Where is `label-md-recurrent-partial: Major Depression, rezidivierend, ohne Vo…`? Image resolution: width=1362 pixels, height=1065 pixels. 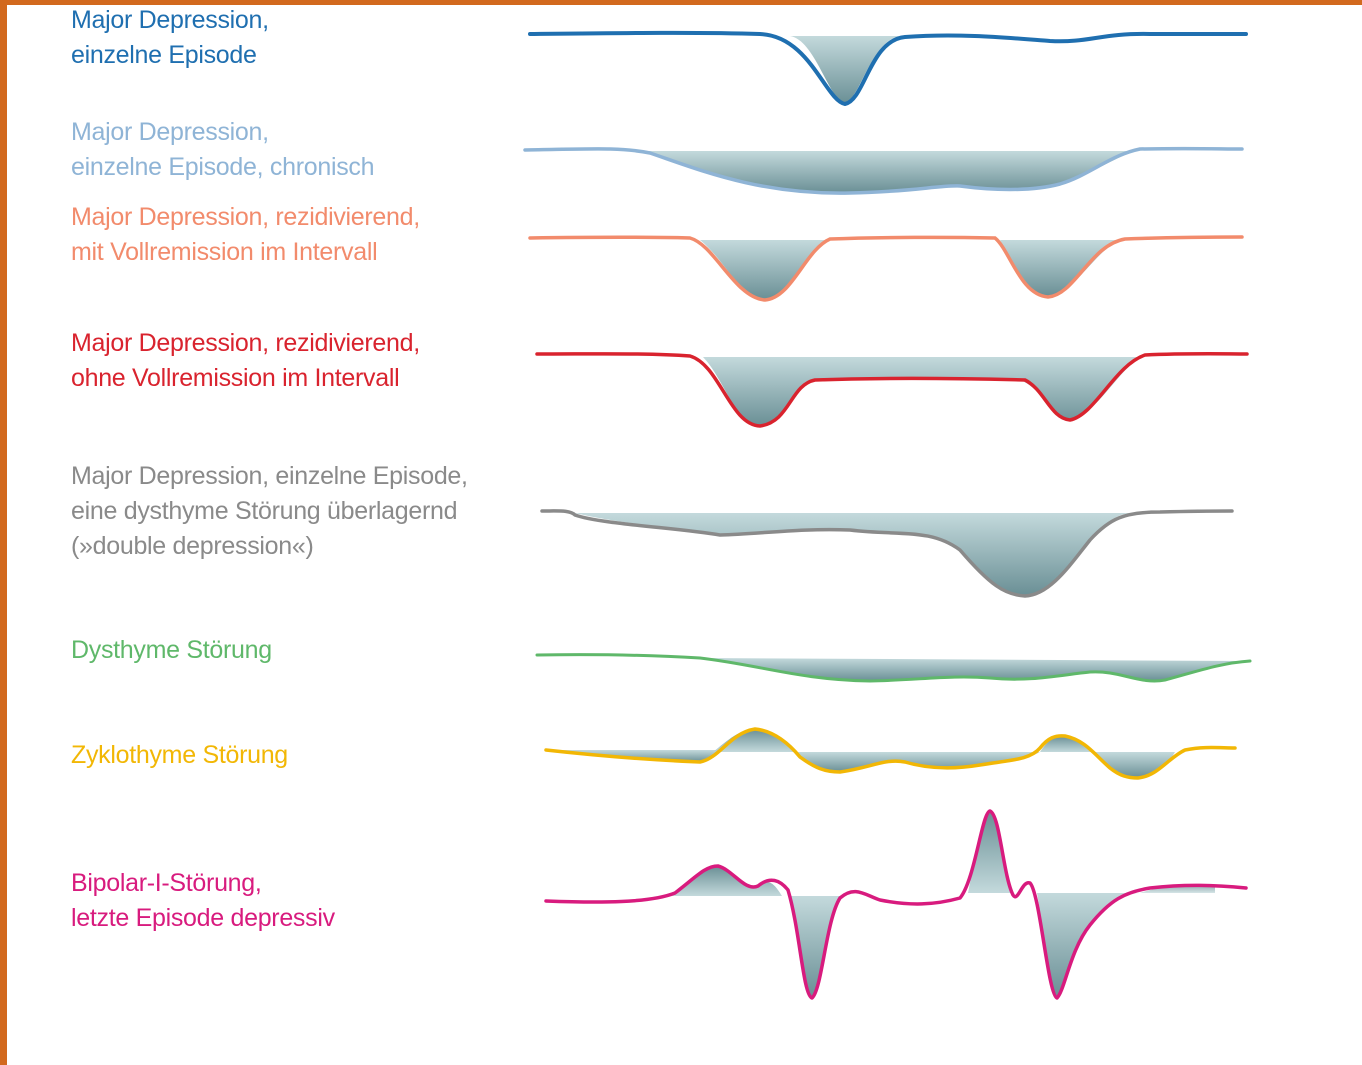
label-md-recurrent-partial: Major Depression, rezidivierend, ohne Vo… is located at coordinates (245, 361).